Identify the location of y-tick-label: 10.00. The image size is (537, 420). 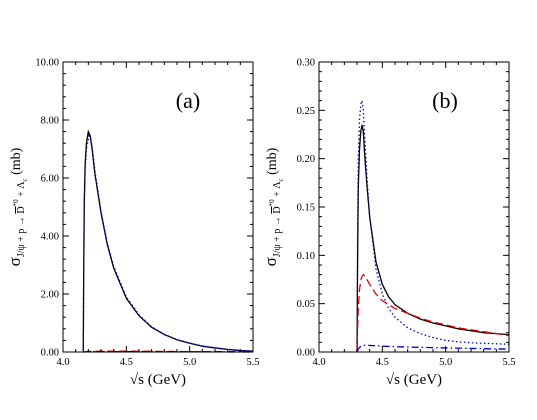
(47, 63).